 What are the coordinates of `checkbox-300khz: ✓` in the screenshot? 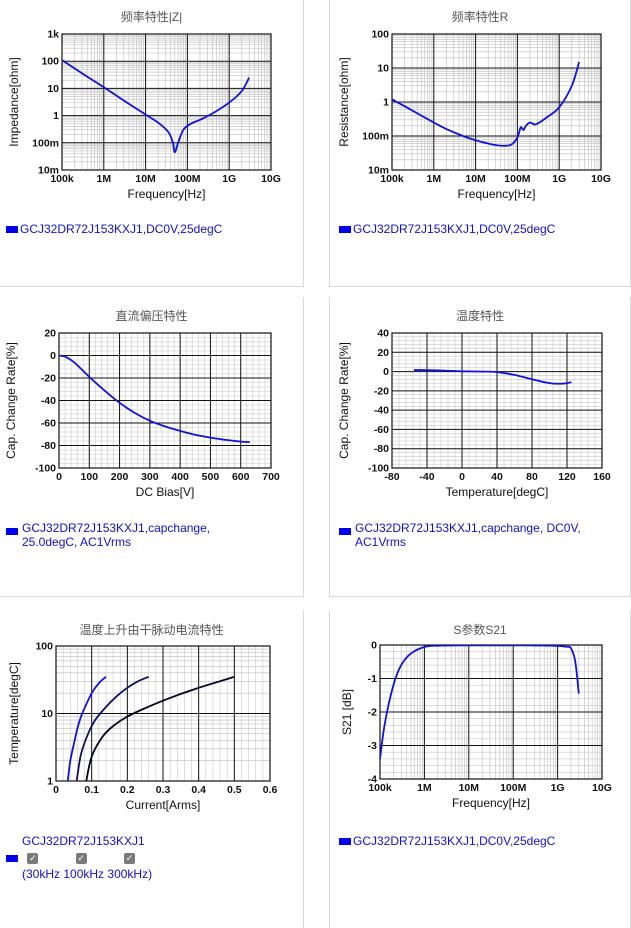 It's located at (130, 859).